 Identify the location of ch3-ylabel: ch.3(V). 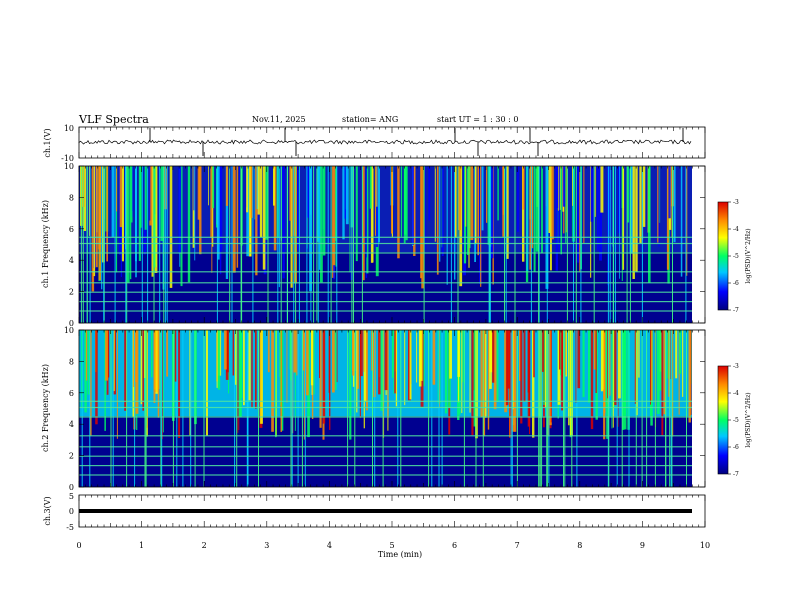
(47, 510).